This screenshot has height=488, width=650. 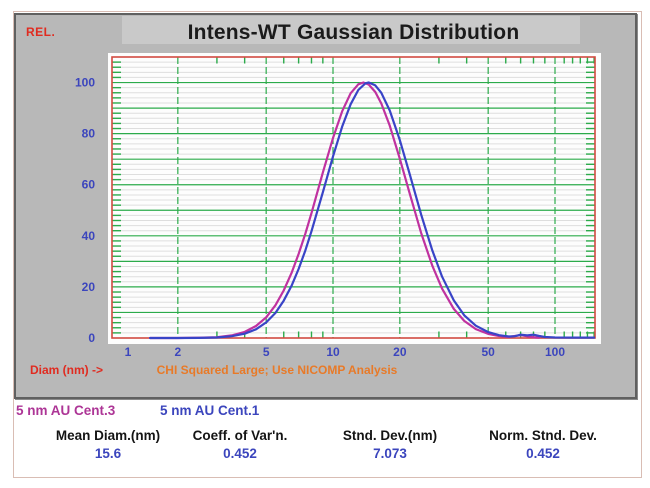 I want to click on legend-cent1: 5 nm AU Cent.1, so click(x=210, y=410).